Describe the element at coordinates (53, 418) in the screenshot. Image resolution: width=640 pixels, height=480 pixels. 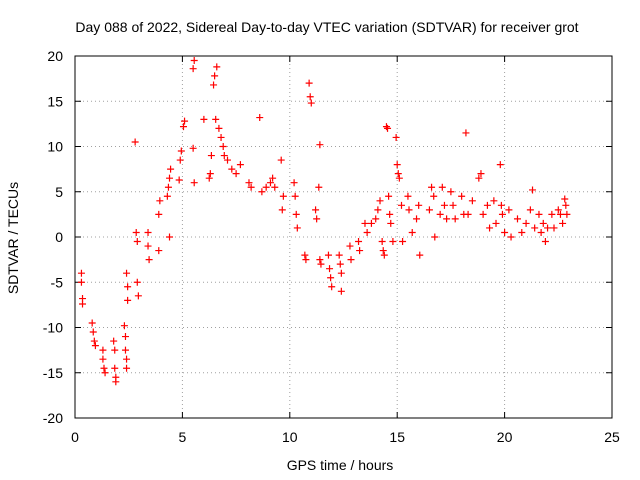
I see `y-tick-label: -20` at that location.